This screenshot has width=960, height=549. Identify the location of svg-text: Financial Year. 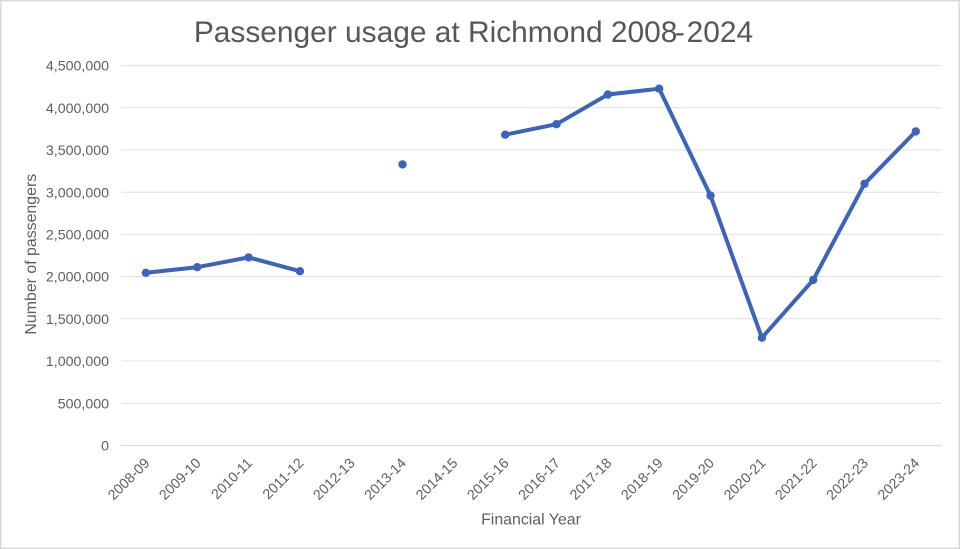
(531, 520).